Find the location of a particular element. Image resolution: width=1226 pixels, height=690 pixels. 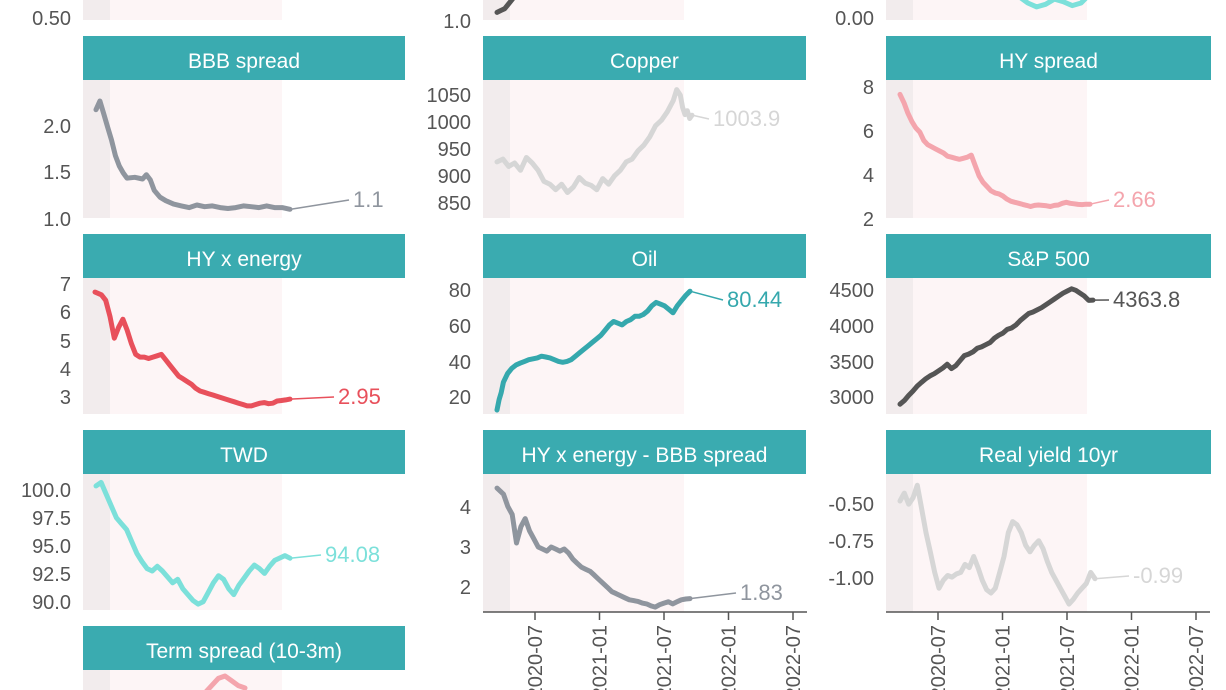

y-tick-label: 97.5 is located at coordinates (51, 519).